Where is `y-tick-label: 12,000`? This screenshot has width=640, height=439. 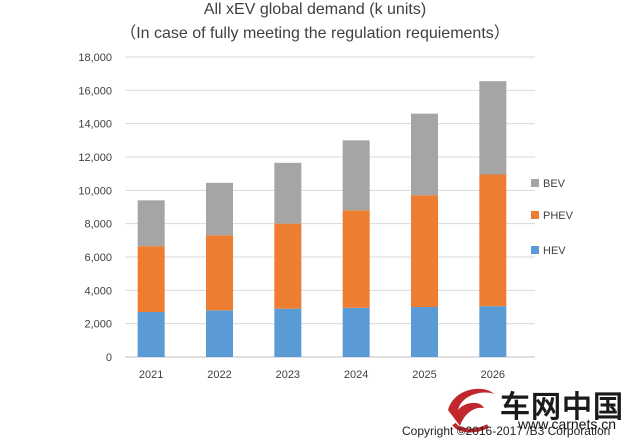 y-tick-label: 12,000 is located at coordinates (95, 158).